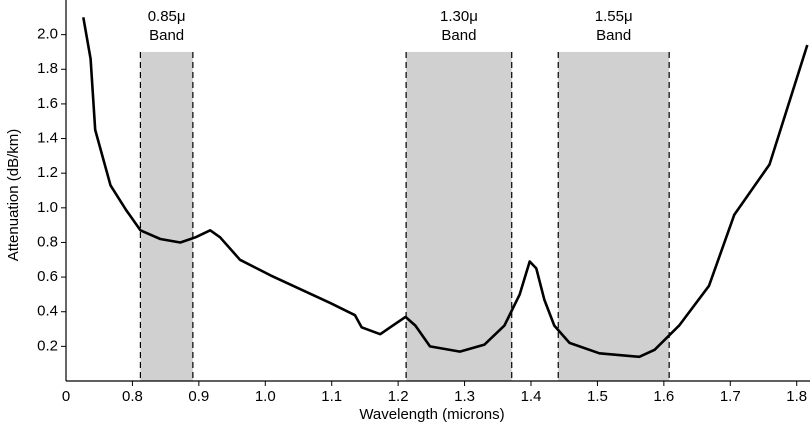  Describe the element at coordinates (47, 138) in the screenshot. I see `y-tick-label: 1.4` at that location.